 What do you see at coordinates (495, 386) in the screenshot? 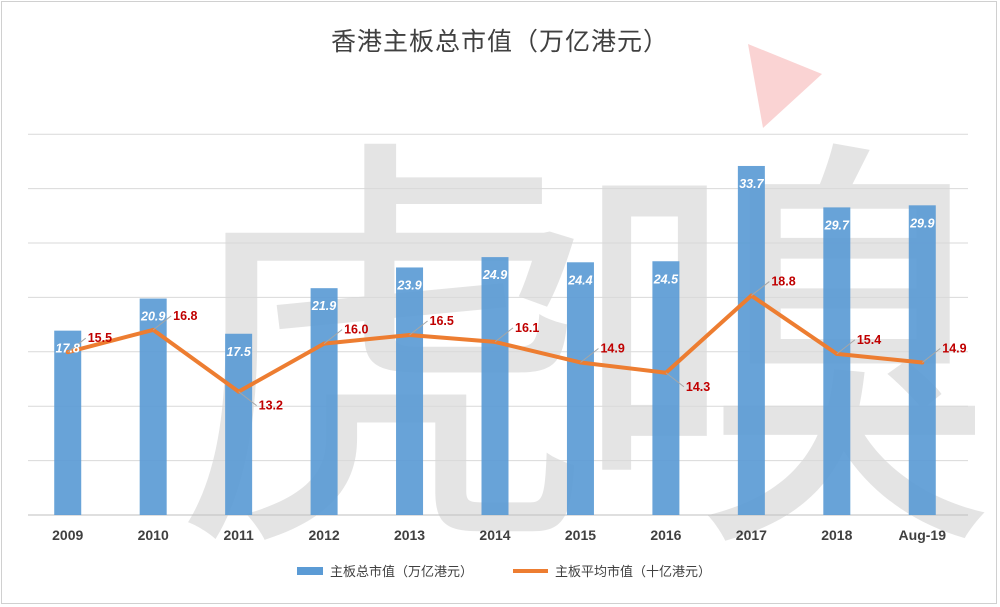
I see `bar-2014` at bounding box center [495, 386].